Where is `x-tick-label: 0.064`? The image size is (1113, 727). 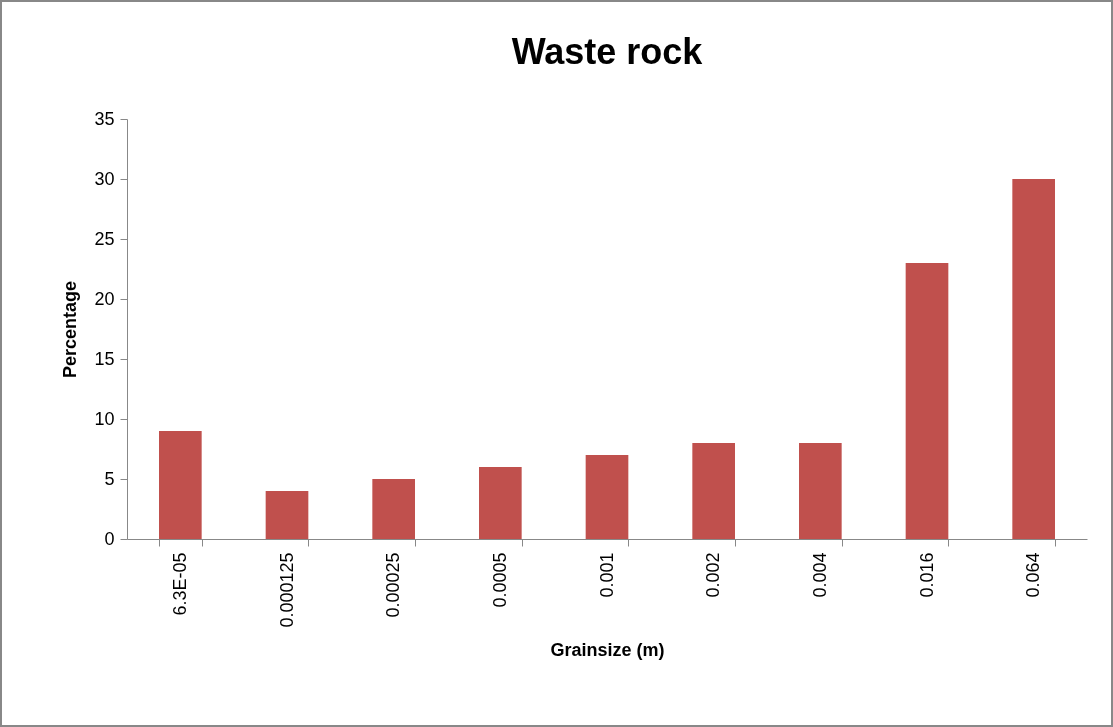 x-tick-label: 0.064 is located at coordinates (1033, 575).